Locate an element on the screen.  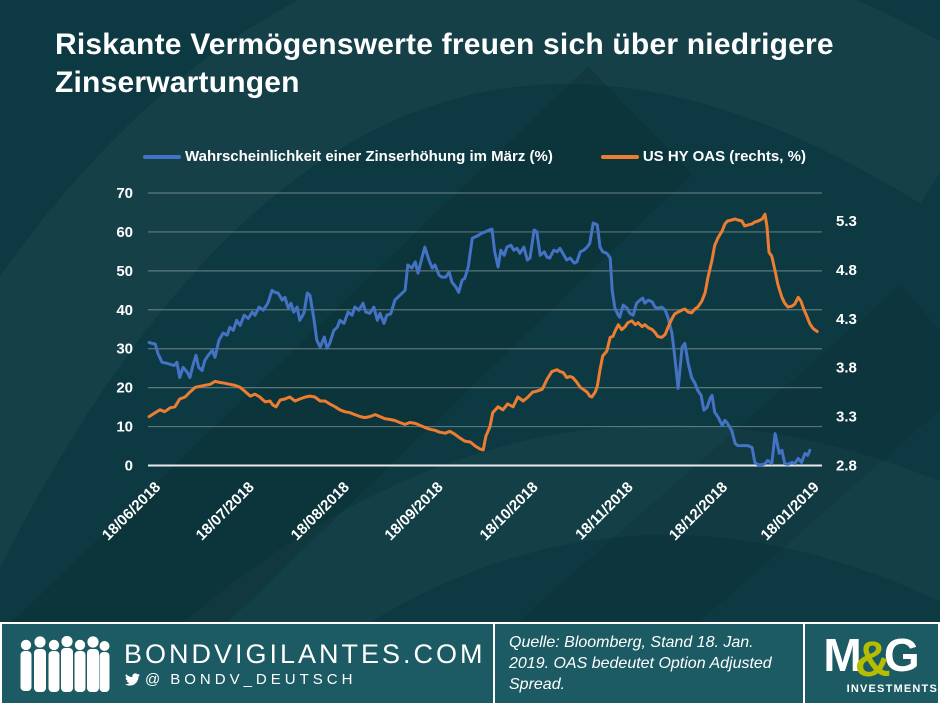
x-axis-tick-label: 18/11/2018 is located at coordinates (604, 511).